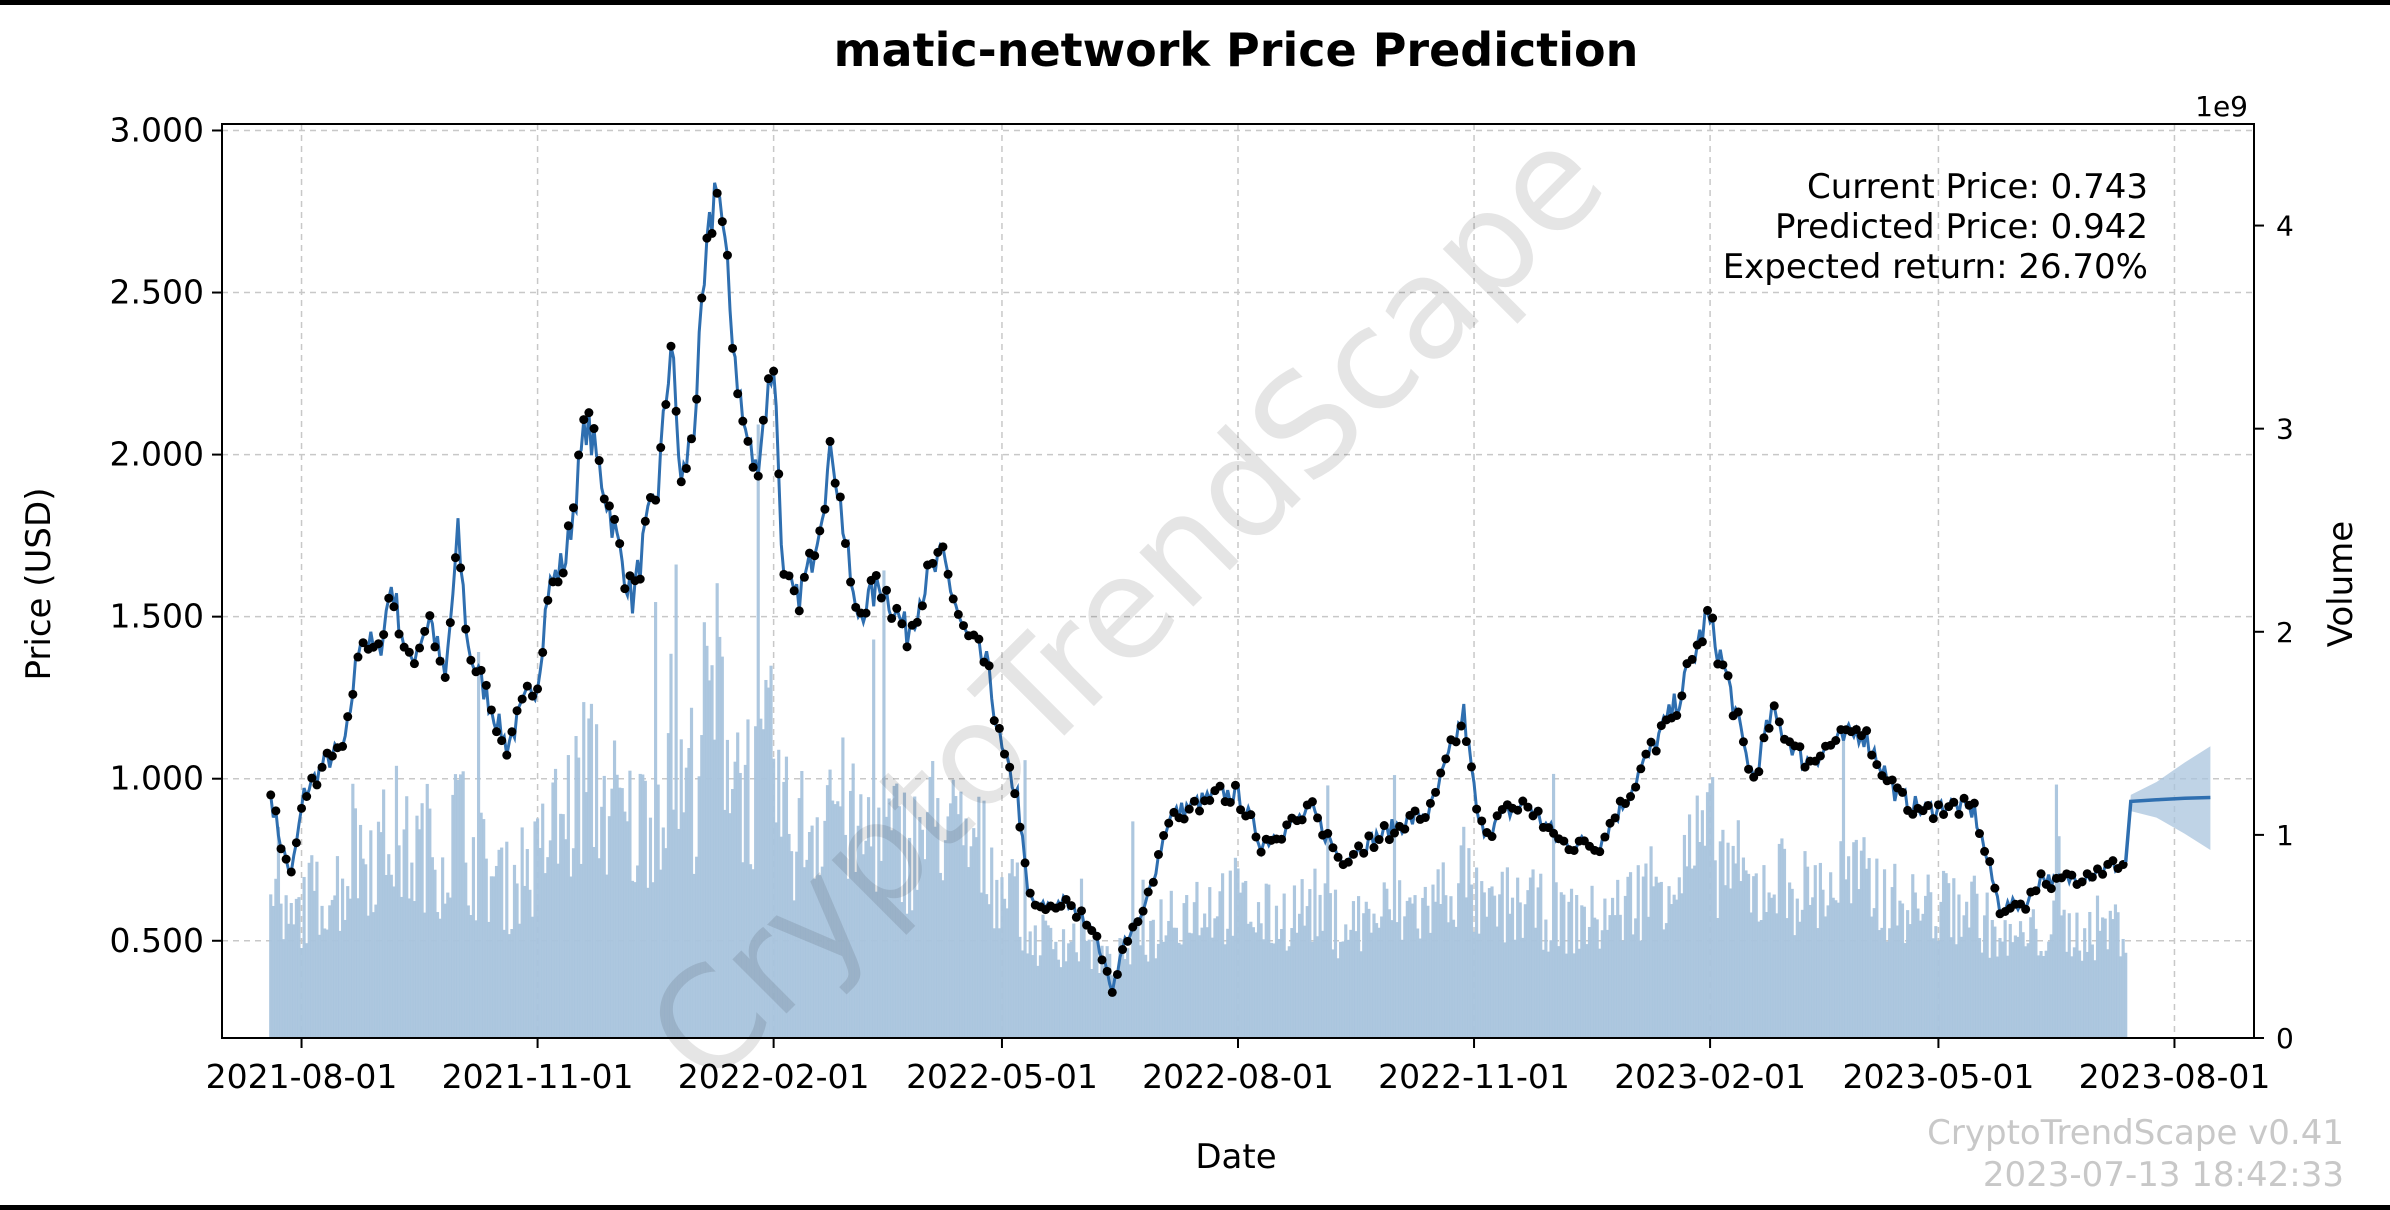 The height and width of the screenshot is (1210, 2390). What do you see at coordinates (774, 1076) in the screenshot?
I see `x-tick-label: 2022-02-01` at bounding box center [774, 1076].